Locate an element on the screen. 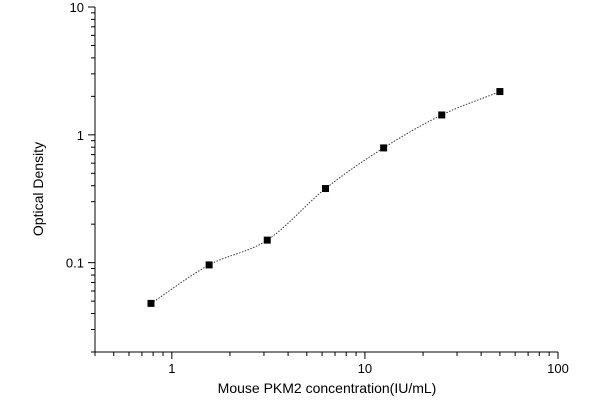 The width and height of the screenshot is (600, 405). y-tick-label: 0.1 is located at coordinates (75, 263).